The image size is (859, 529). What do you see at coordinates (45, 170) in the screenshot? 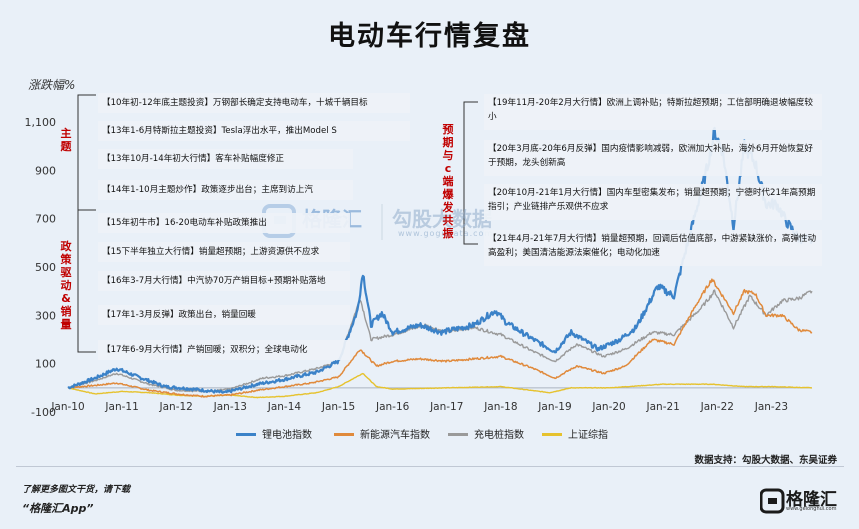
I see `y-tick-label: 900` at bounding box center [45, 170].